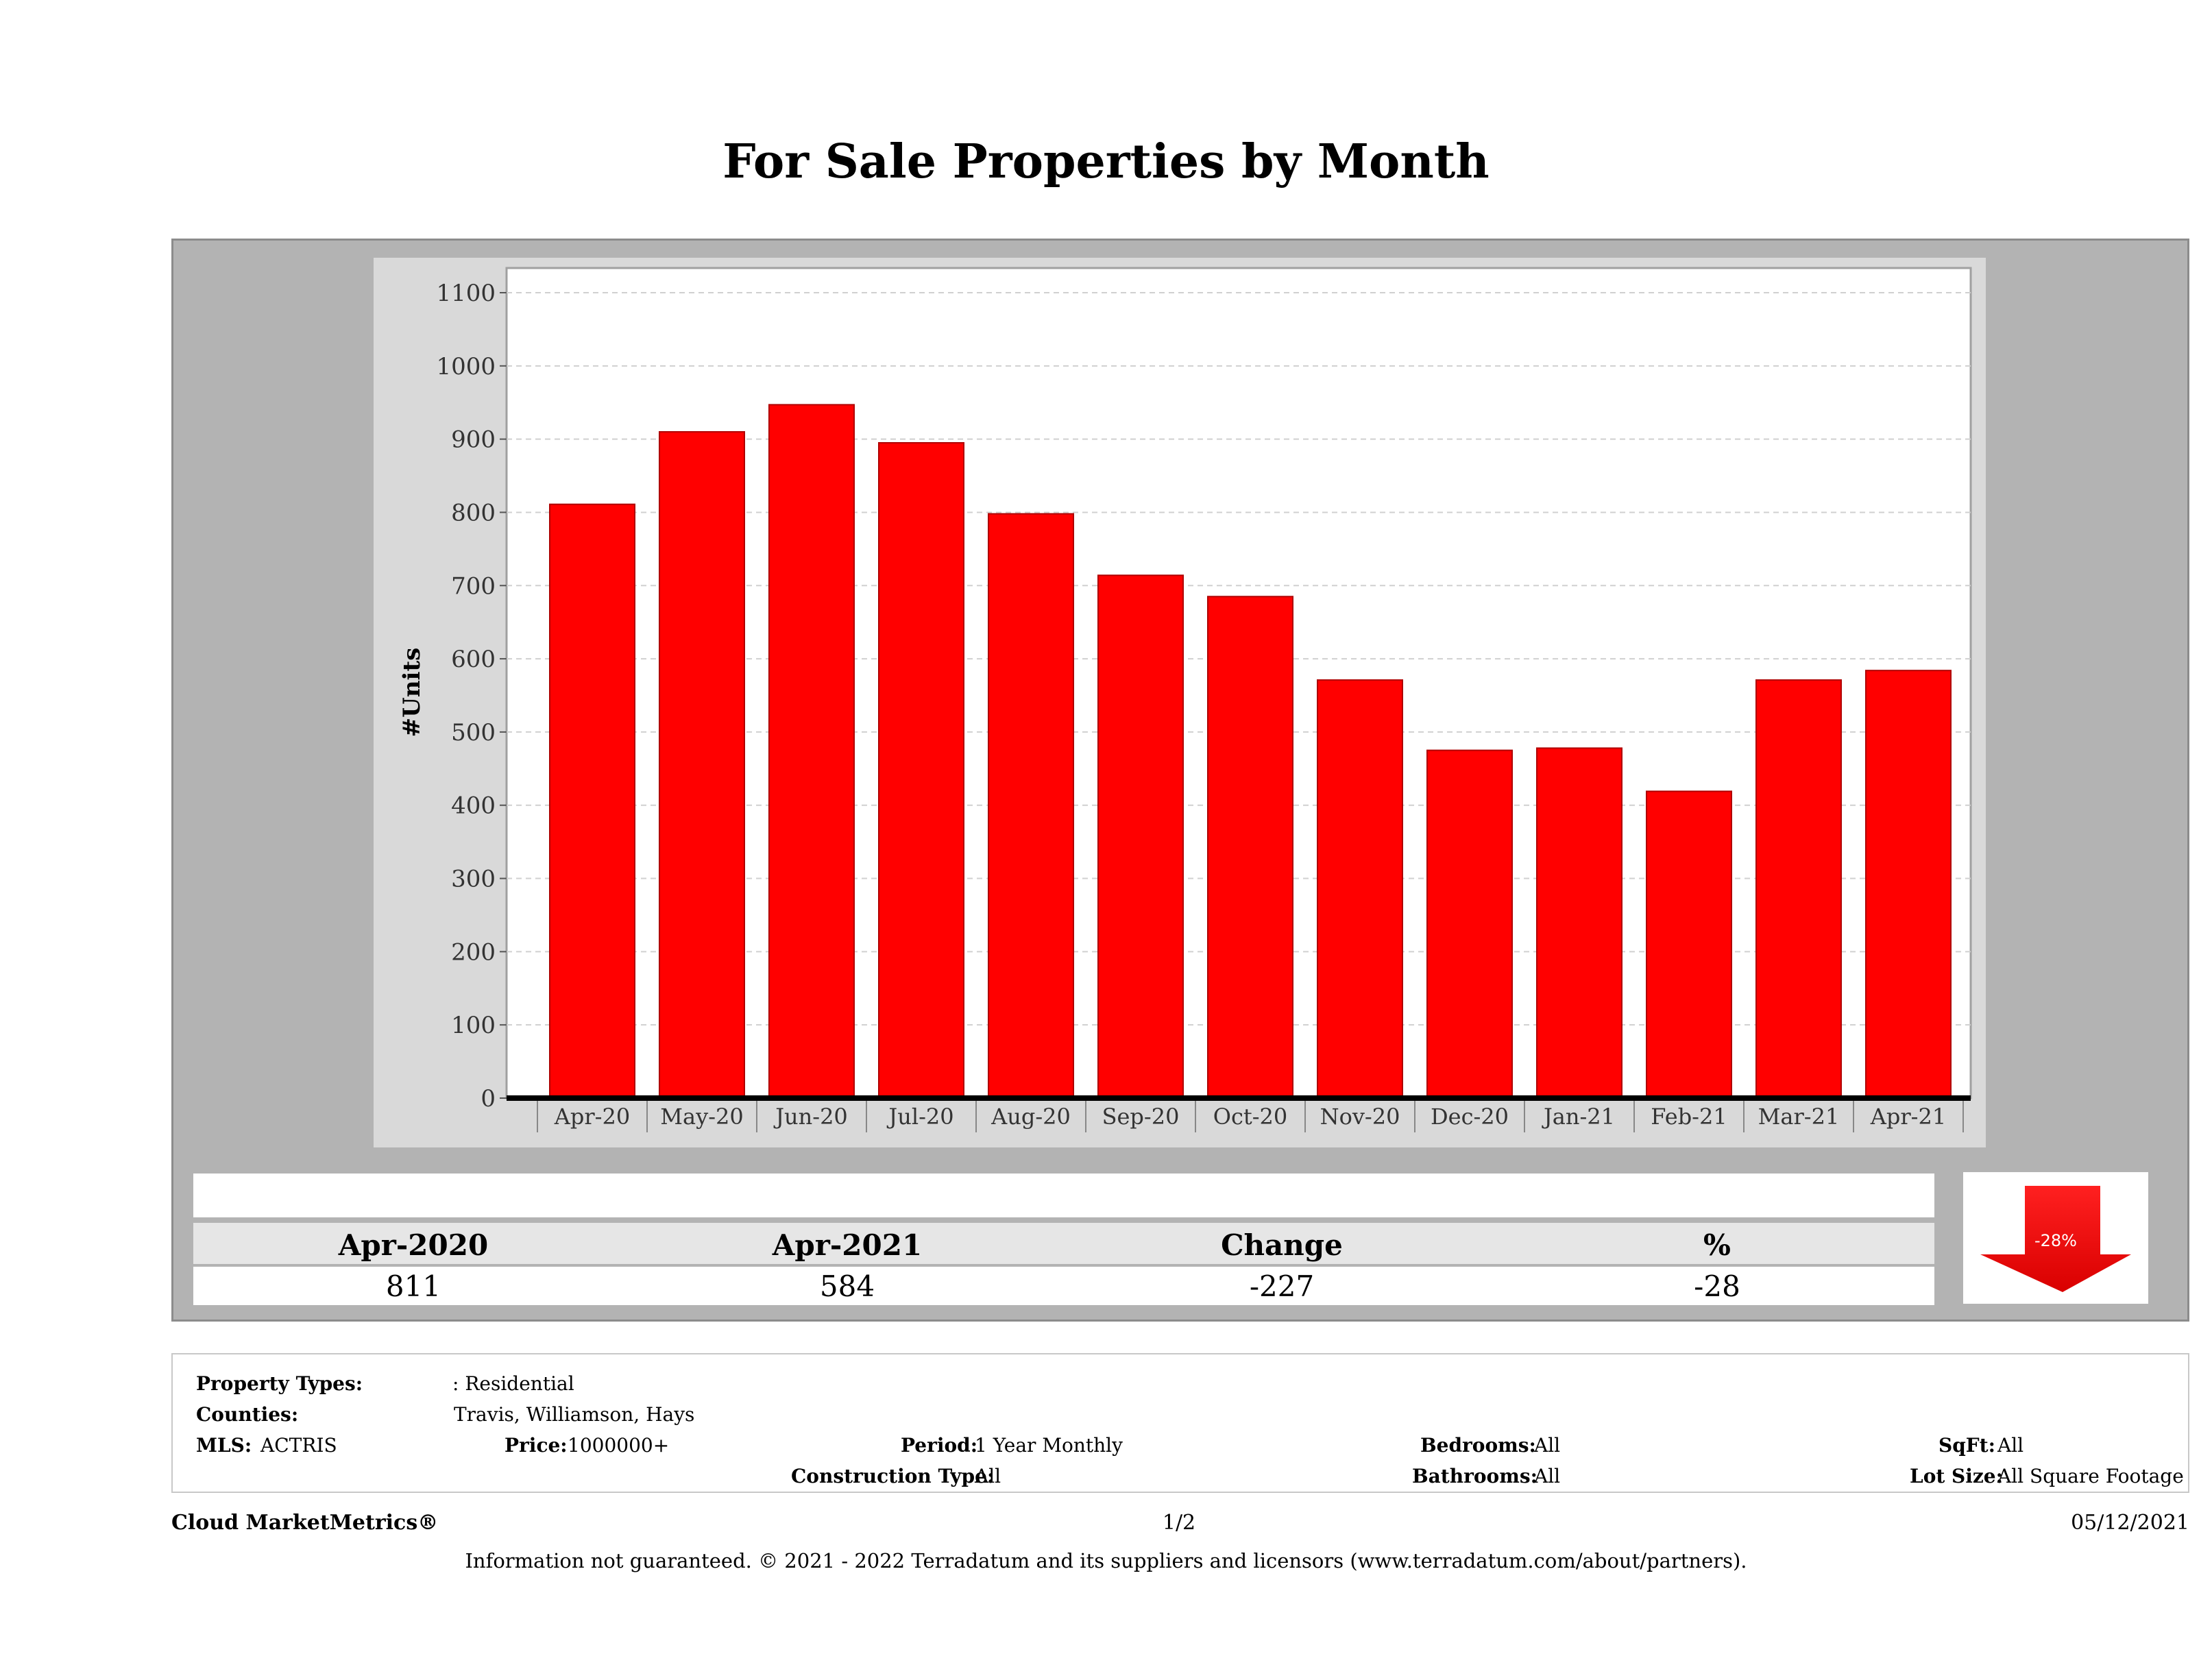 This screenshot has width=2212, height=1678. What do you see at coordinates (1957, 1476) in the screenshot?
I see `lot-size-label: Lot Size:` at bounding box center [1957, 1476].